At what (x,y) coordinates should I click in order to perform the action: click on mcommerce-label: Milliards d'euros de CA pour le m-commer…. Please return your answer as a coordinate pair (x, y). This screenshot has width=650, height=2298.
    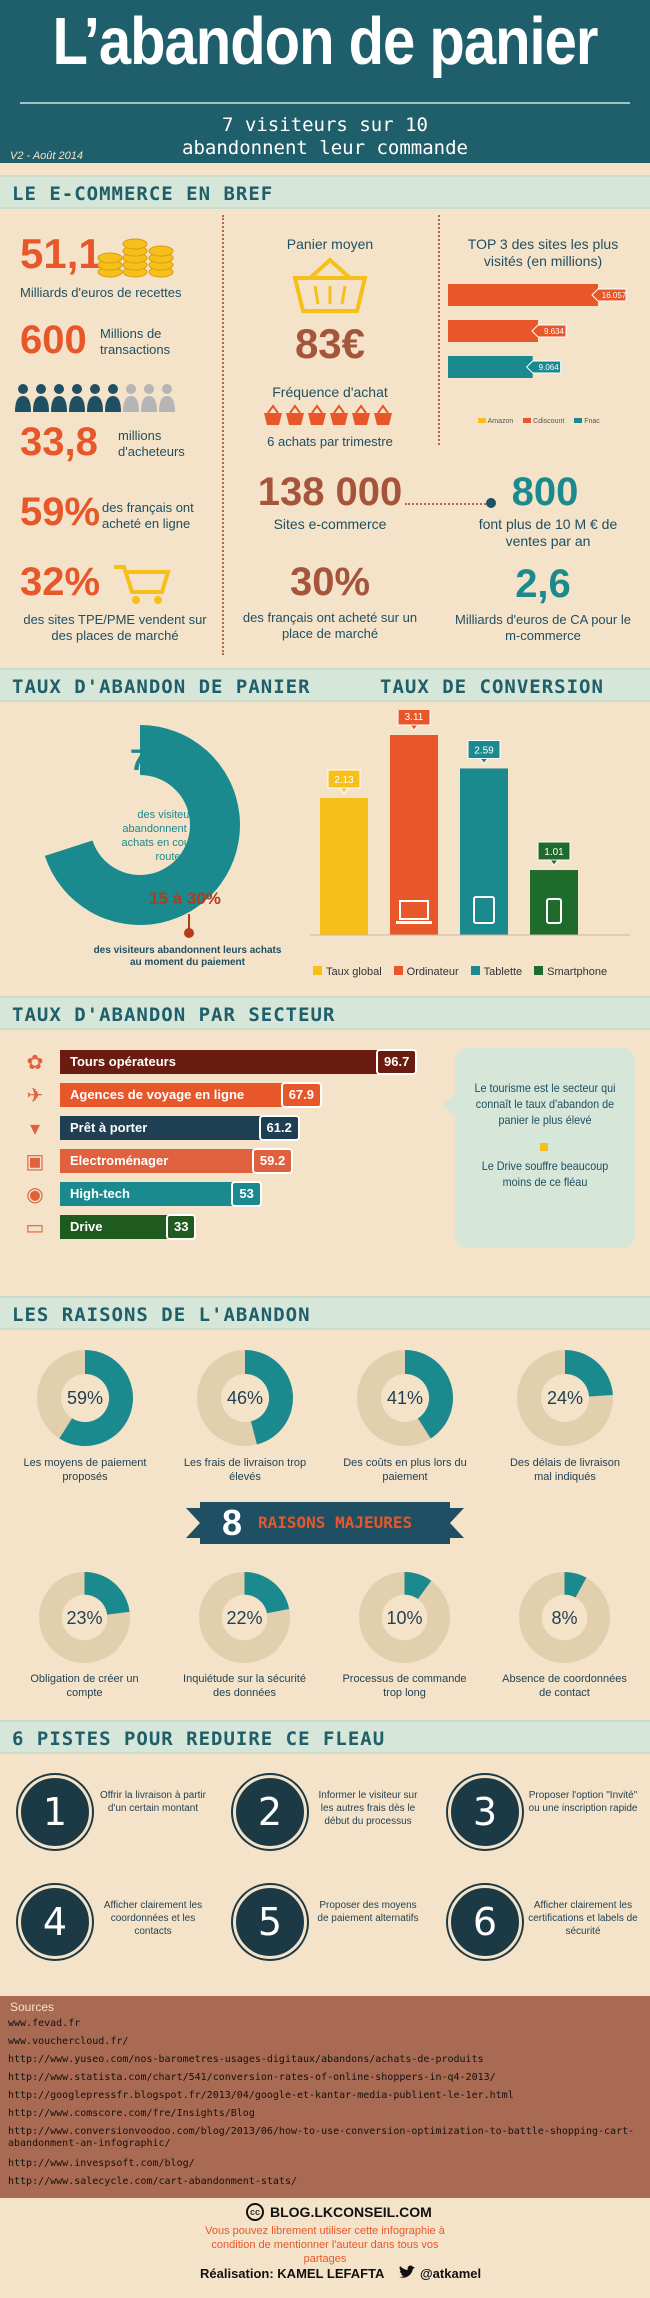
    Looking at the image, I should click on (543, 627).